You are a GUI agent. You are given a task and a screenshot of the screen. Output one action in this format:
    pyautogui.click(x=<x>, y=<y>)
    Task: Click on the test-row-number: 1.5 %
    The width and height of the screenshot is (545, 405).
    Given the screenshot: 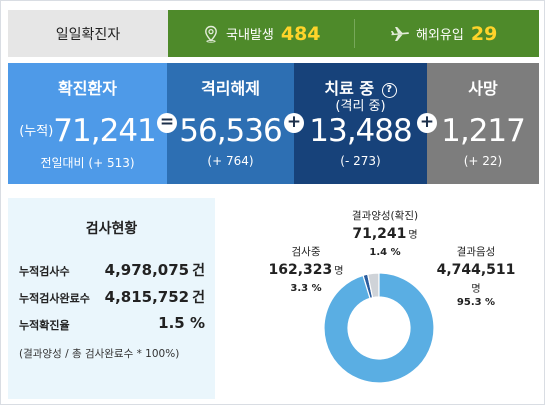 What is the action you would take?
    pyautogui.click(x=181, y=323)
    